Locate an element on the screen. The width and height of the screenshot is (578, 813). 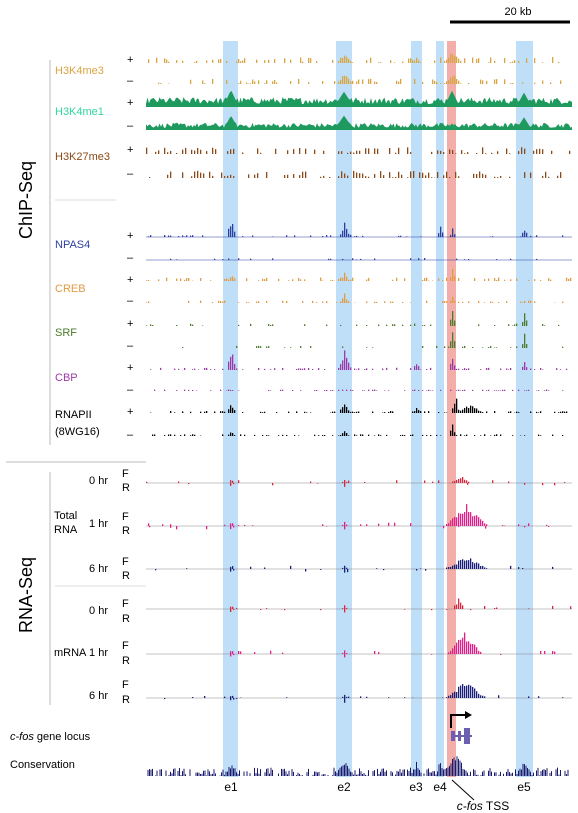
rna-total-1hr-f: F is located at coordinates (125, 517).